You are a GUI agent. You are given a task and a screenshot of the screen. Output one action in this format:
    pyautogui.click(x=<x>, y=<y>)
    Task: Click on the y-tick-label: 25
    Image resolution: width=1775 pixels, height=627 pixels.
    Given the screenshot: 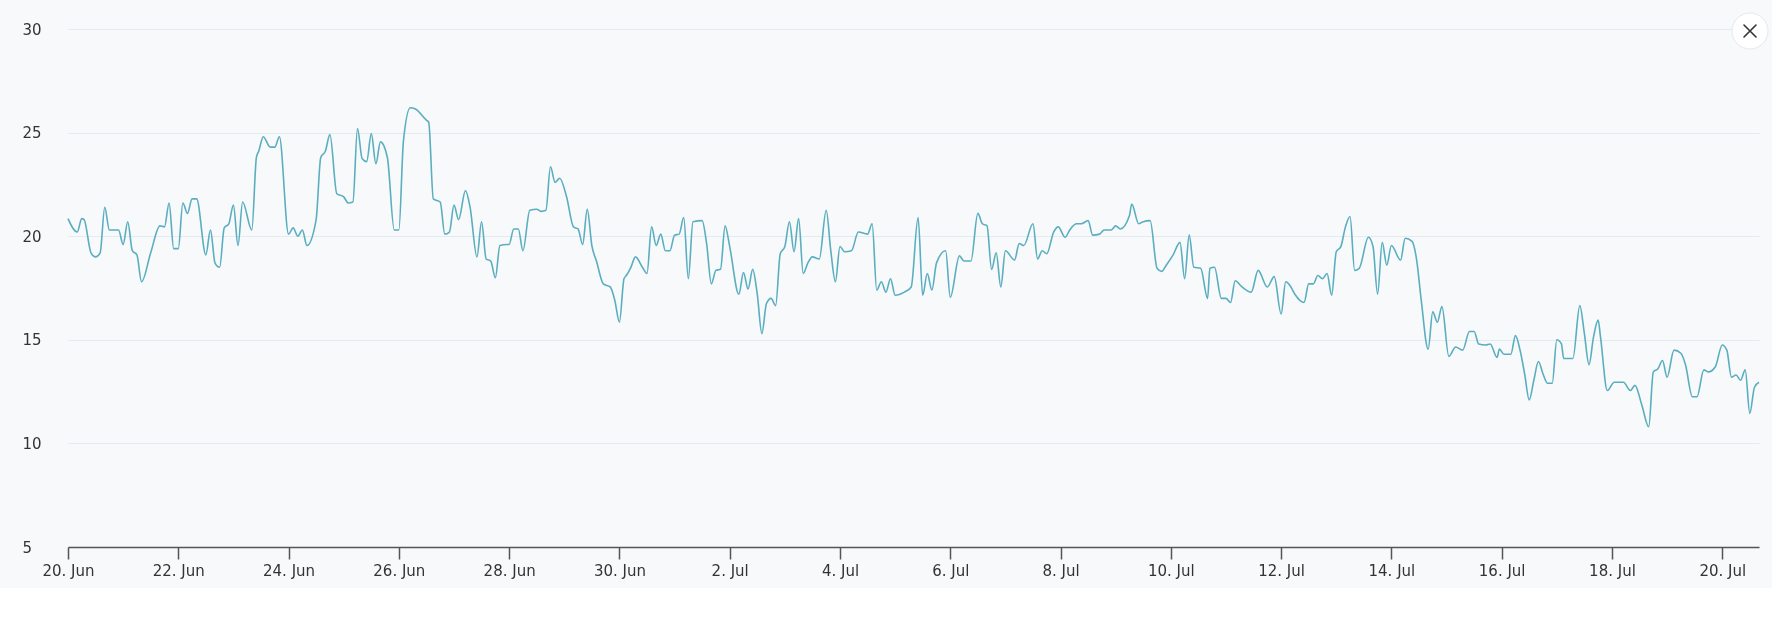 What is the action you would take?
    pyautogui.click(x=32, y=133)
    